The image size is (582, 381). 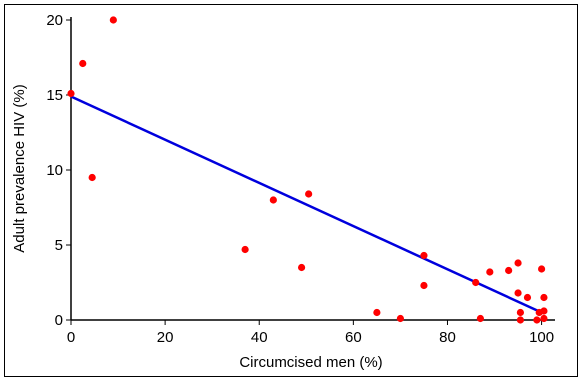 I want to click on x-tick-label: 80, so click(x=447, y=337).